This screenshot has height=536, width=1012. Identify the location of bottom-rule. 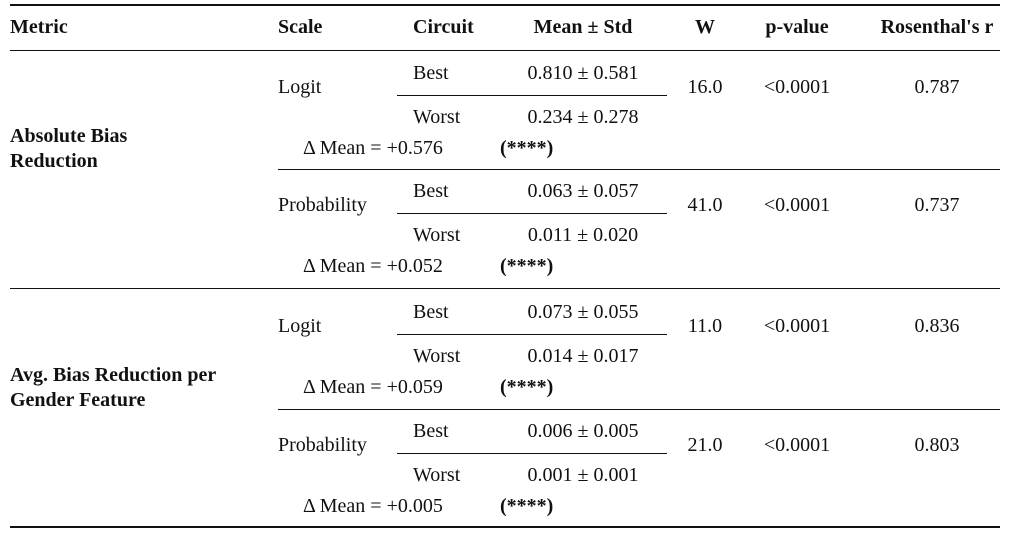
(505, 527).